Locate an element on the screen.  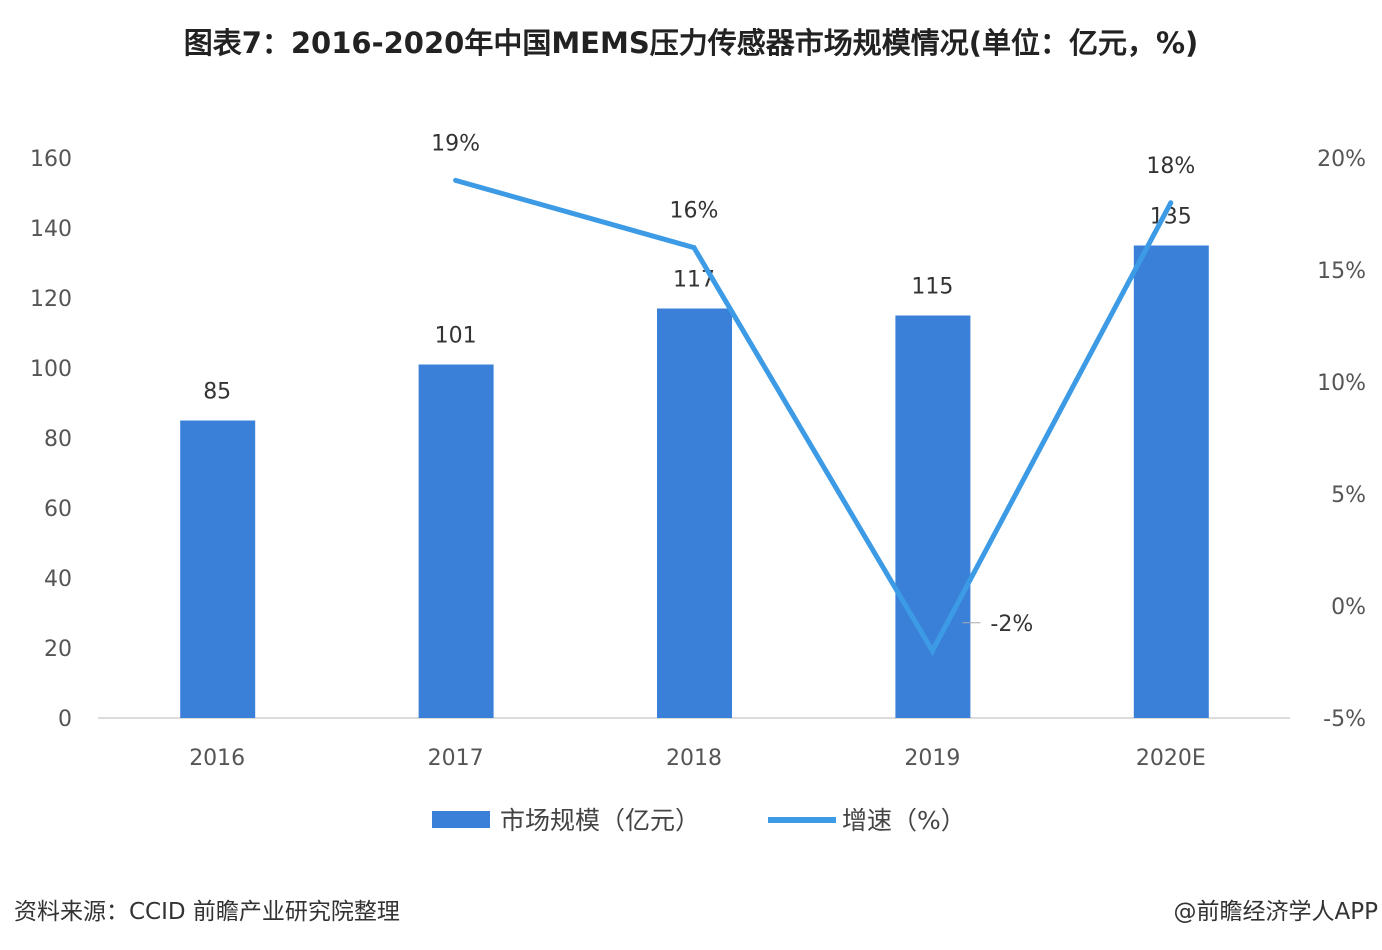
x-axis-tick: 2018 is located at coordinates (694, 758).